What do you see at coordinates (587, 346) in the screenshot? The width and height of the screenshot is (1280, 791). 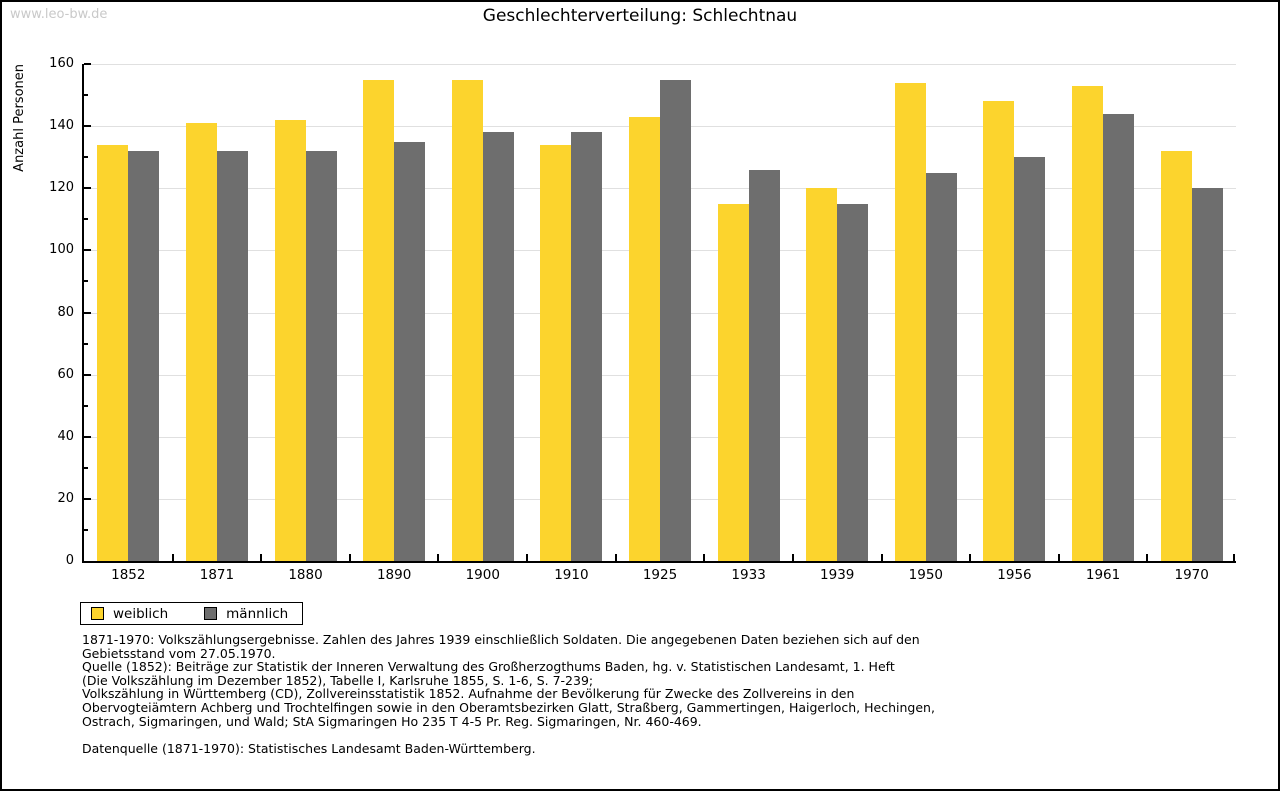 I see `bar-männlich-1910` at bounding box center [587, 346].